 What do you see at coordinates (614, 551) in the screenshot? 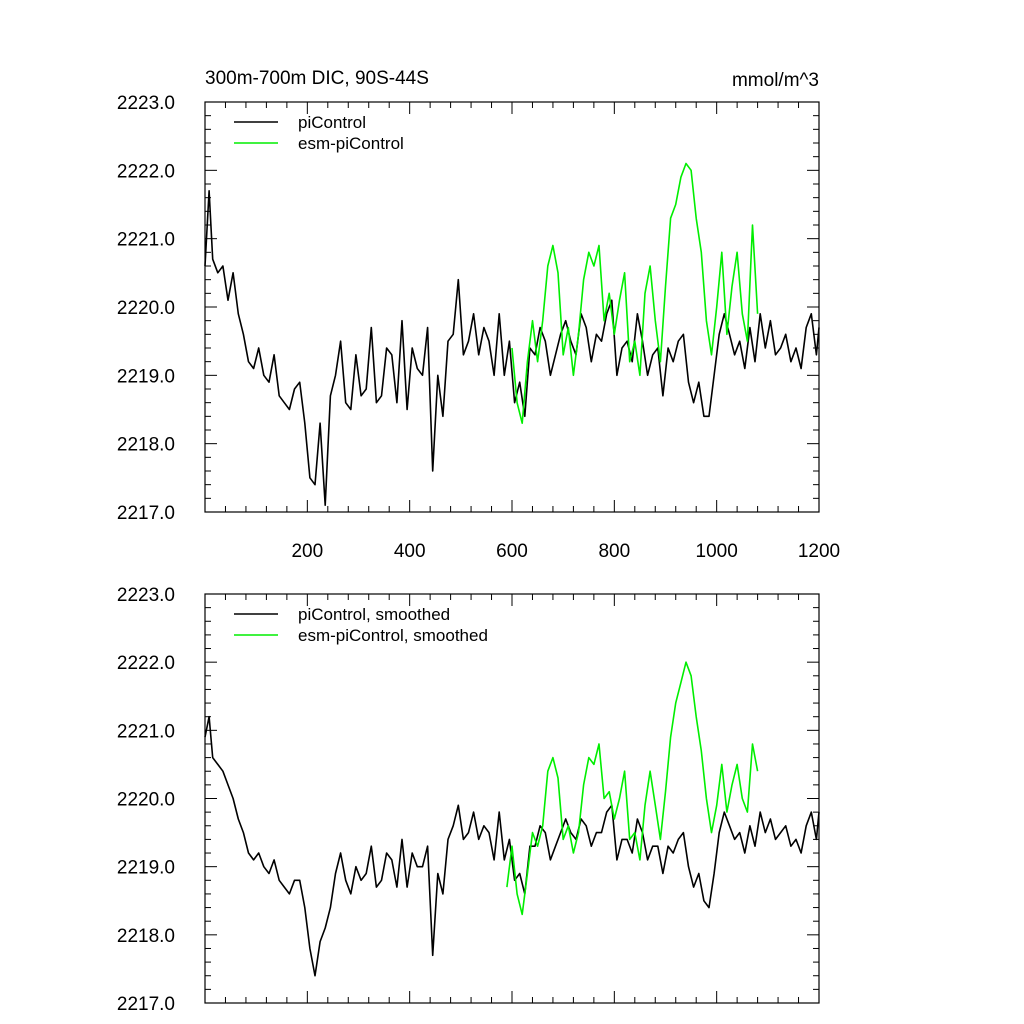
I see `x-tick-label: 800` at bounding box center [614, 551].